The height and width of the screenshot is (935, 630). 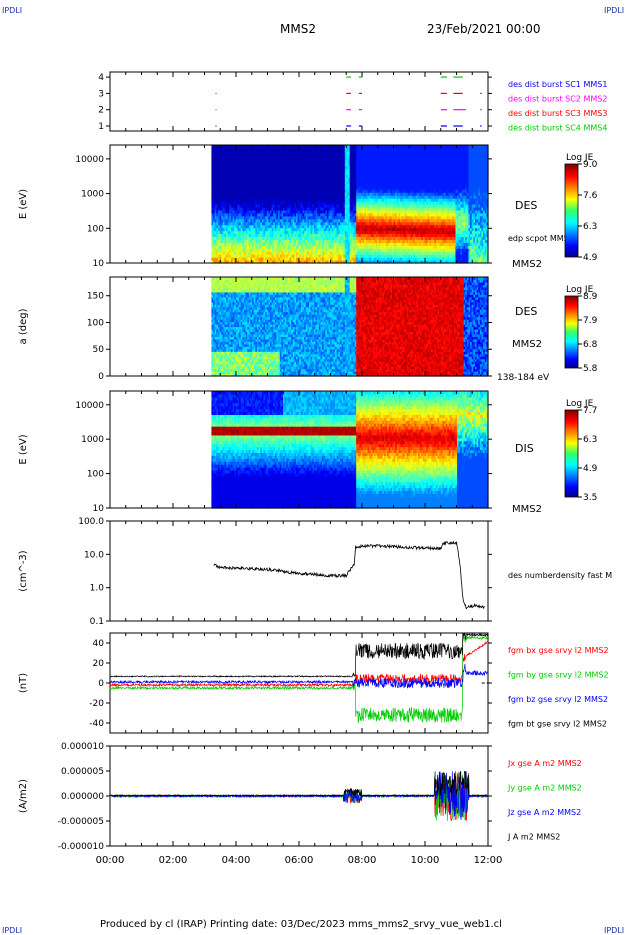 What do you see at coordinates (101, 111) in the screenshot?
I see `burst-y-tick-label: 2` at bounding box center [101, 111].